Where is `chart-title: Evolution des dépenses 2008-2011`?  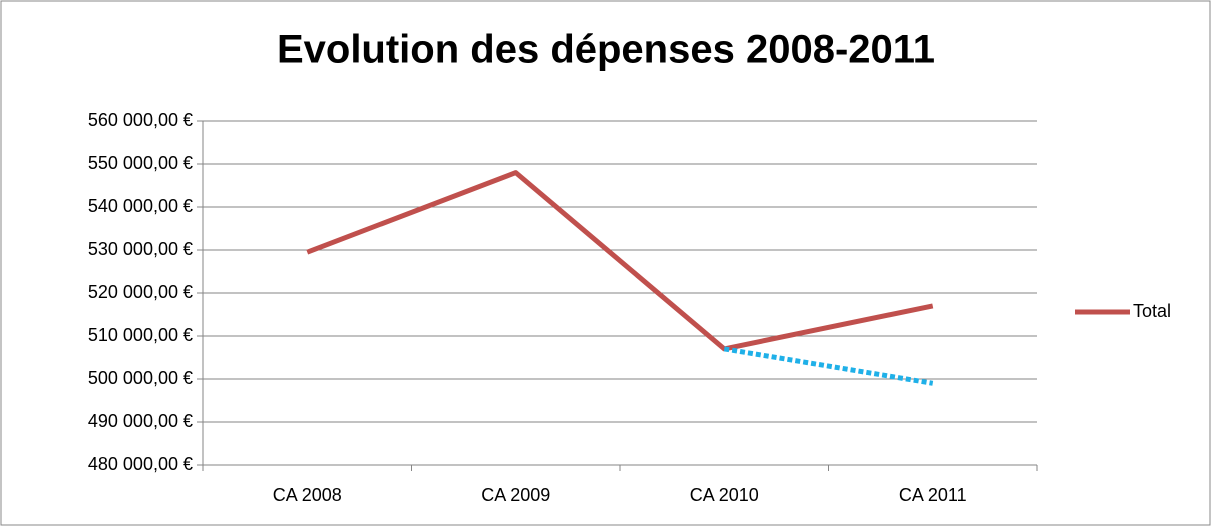
chart-title: Evolution des dépenses 2008-2011 is located at coordinates (606, 50).